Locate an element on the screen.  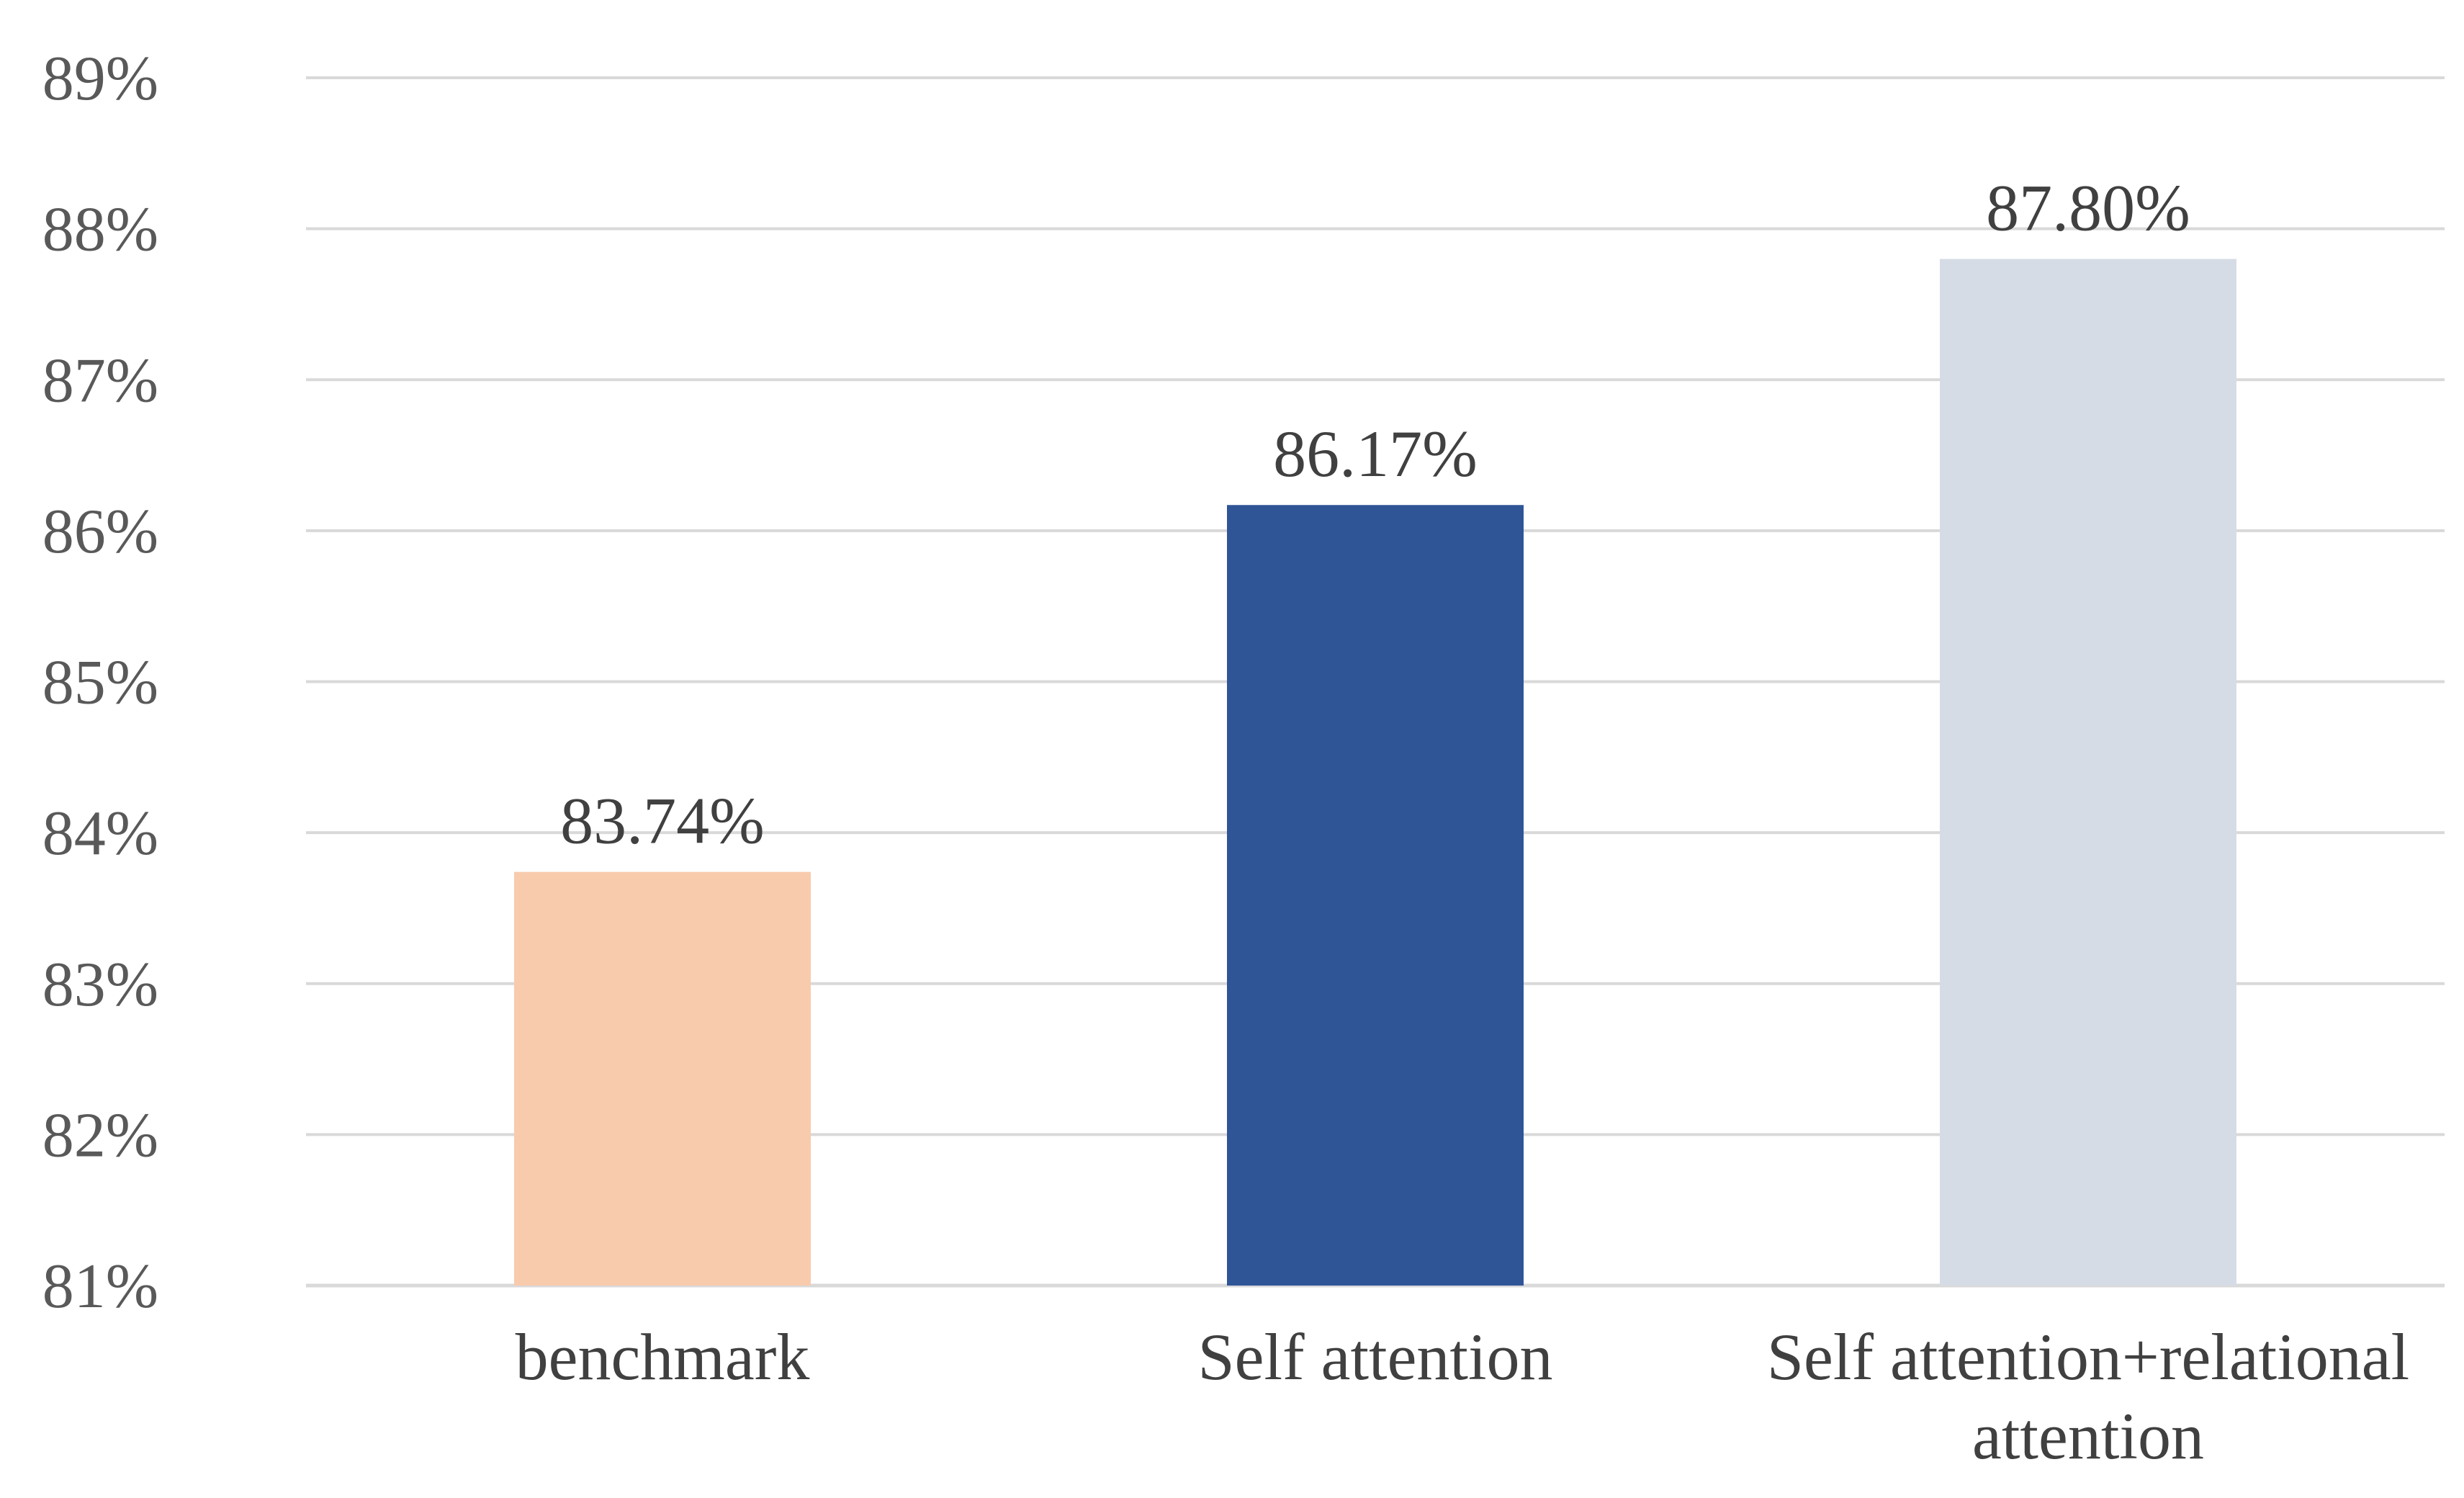
category-label: Self attention+relational attention is located at coordinates (2088, 1396).